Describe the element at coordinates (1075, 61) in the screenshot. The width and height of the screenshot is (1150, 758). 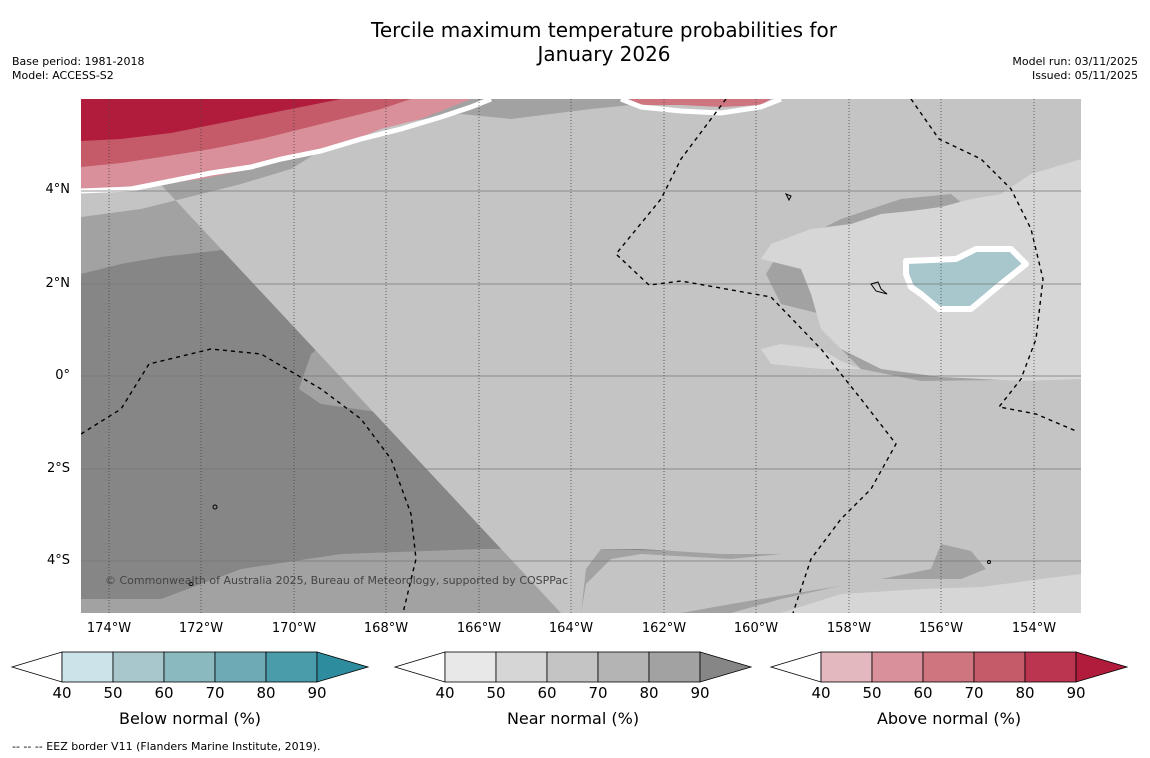
I see `model-run-date: Model run: 03/11/2025` at that location.